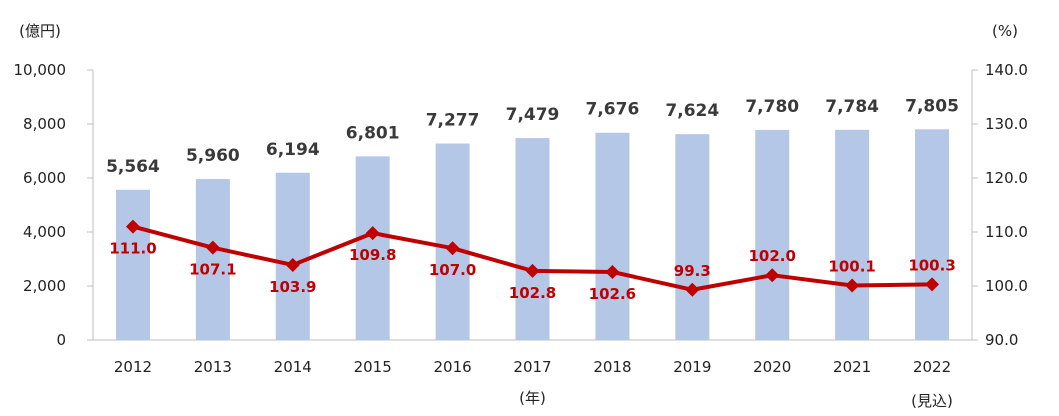  Describe the element at coordinates (293, 150) in the screenshot. I see `bar-label-2014: 6,194` at that location.